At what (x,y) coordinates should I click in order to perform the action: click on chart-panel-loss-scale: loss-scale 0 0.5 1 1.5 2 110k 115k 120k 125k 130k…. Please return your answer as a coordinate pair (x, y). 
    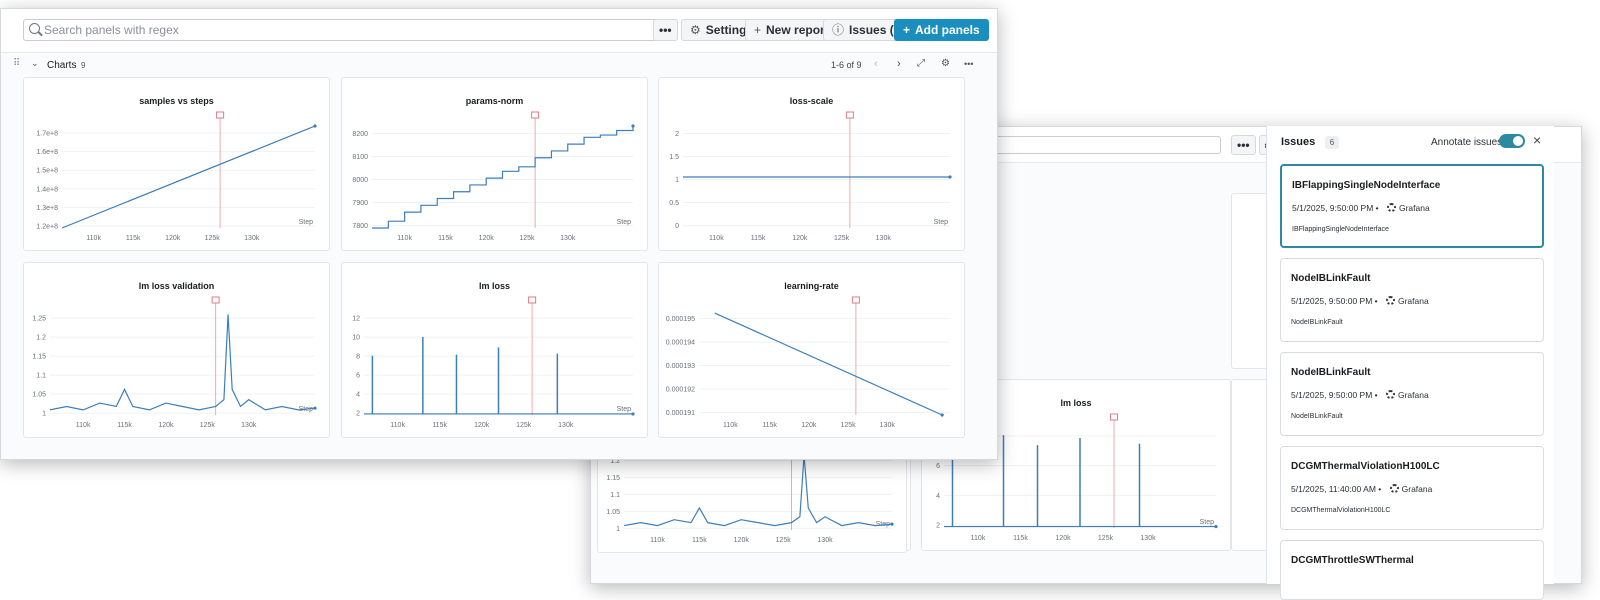
    Looking at the image, I should click on (811, 164).